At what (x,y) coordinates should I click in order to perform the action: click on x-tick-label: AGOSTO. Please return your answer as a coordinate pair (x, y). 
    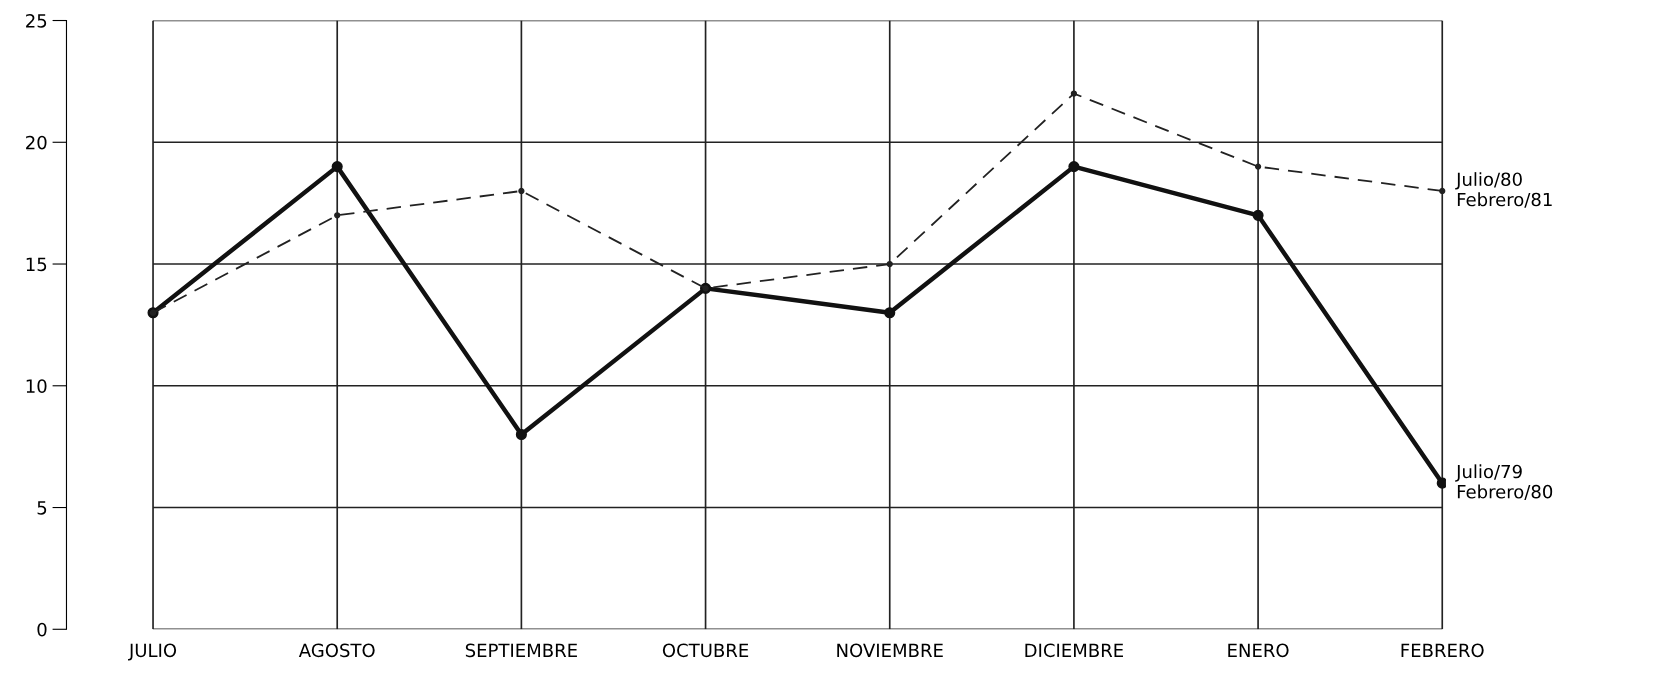
    Looking at the image, I should click on (336, 650).